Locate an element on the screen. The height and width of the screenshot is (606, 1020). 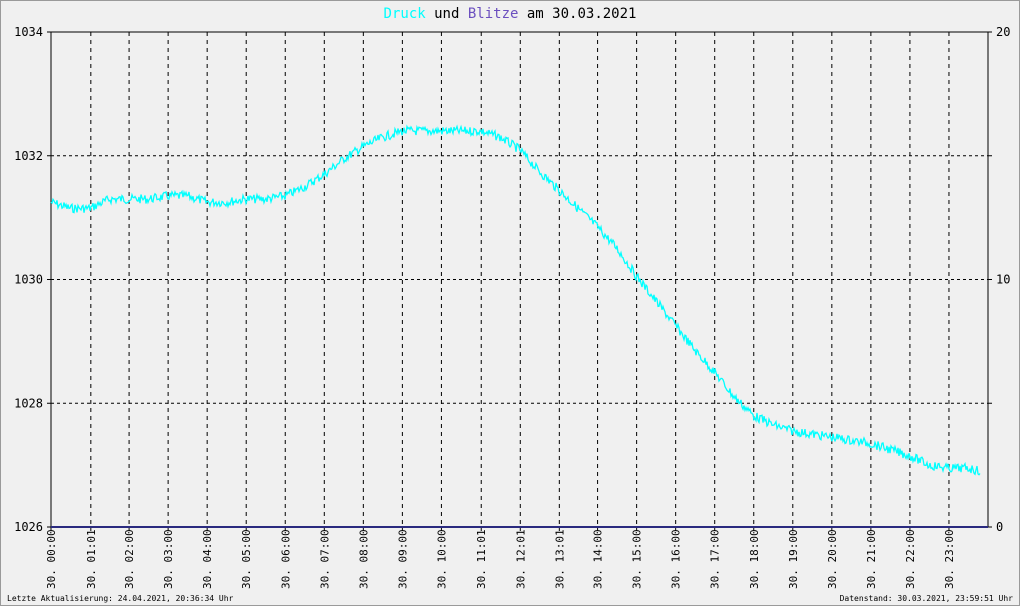
x-tick-label: 30. 20:00 is located at coordinates (832, 559).